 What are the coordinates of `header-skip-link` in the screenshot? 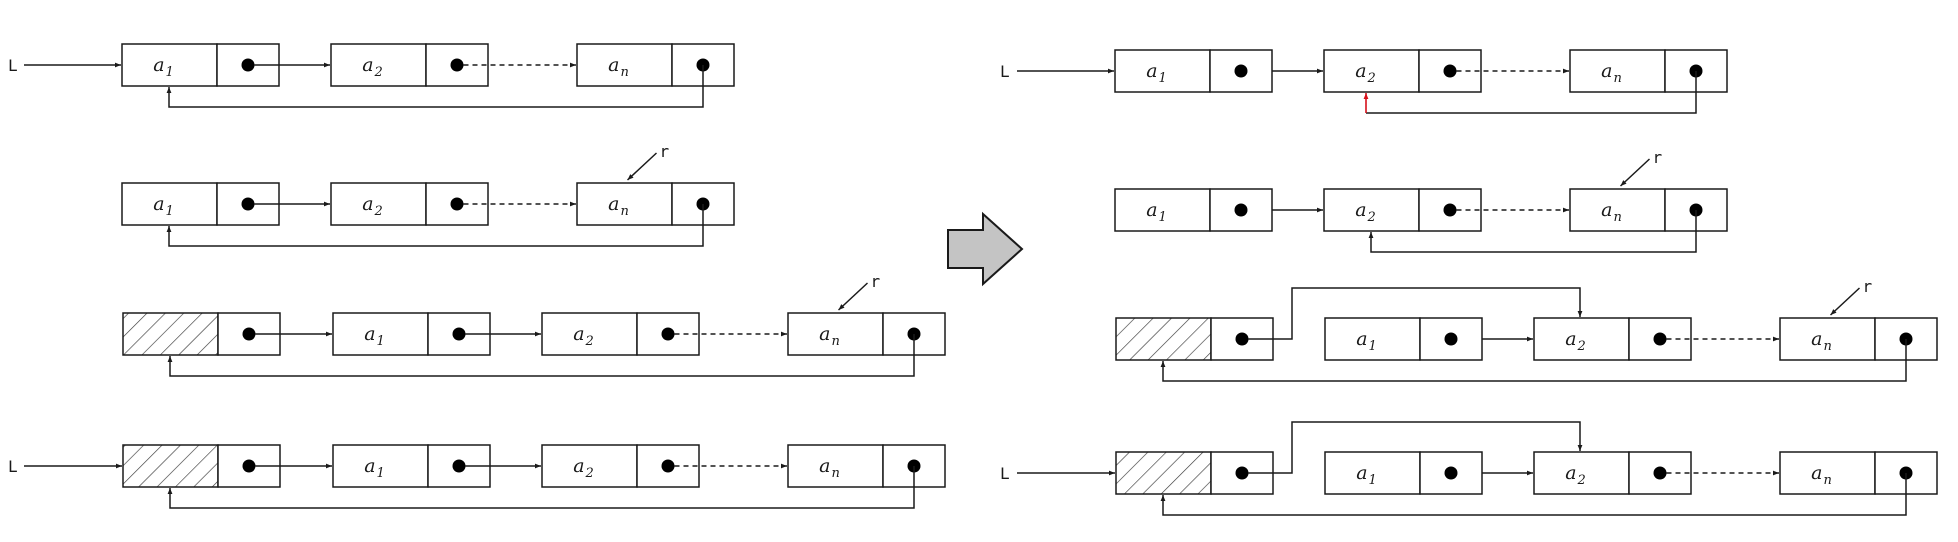 It's located at (1415, 313).